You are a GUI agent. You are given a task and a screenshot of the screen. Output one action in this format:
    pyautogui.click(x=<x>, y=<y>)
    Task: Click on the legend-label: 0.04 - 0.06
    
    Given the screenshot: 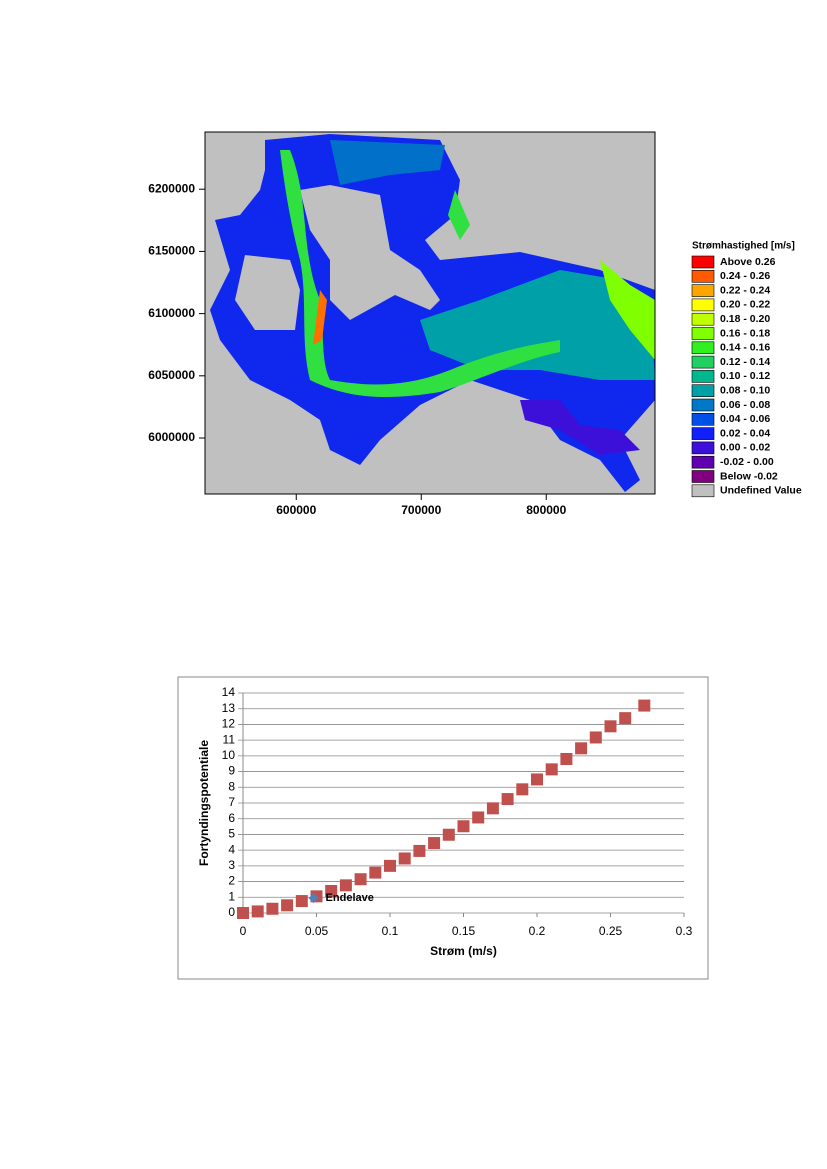 What is the action you would take?
    pyautogui.click(x=745, y=419)
    